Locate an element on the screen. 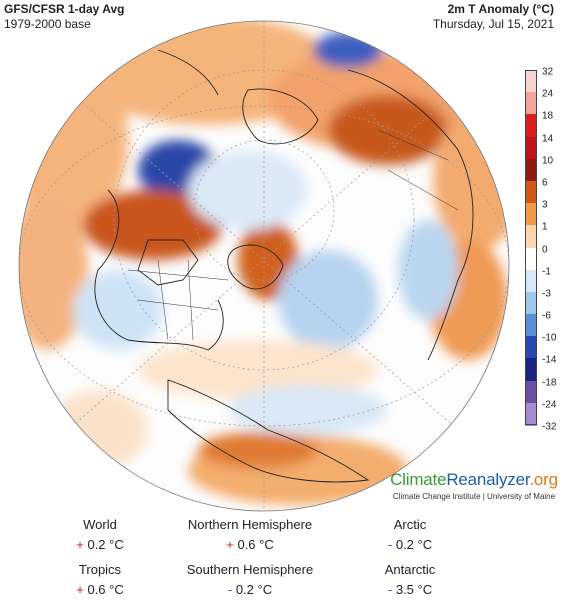 This screenshot has width=562, height=600. base-period: 1979-2000 base is located at coordinates (47, 24).